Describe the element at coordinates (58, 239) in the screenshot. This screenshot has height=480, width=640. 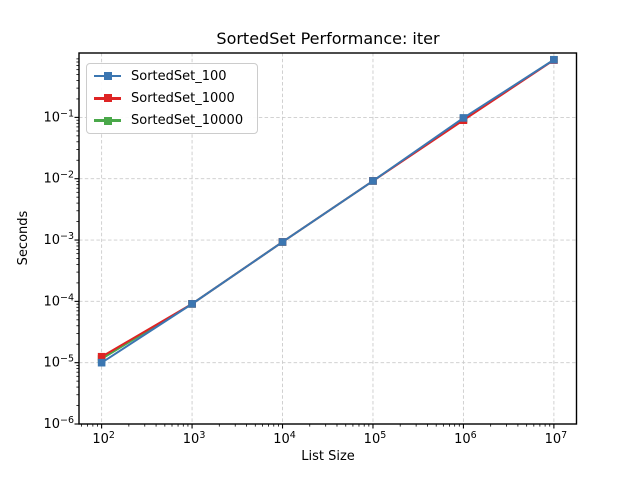
I see `y-tick-label: 10⁻³` at that location.